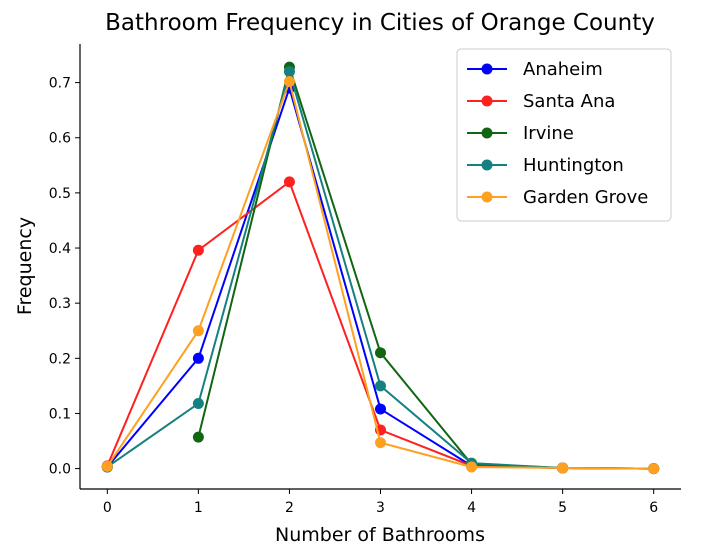  I want to click on legend-marker-huntington, so click(487, 165).